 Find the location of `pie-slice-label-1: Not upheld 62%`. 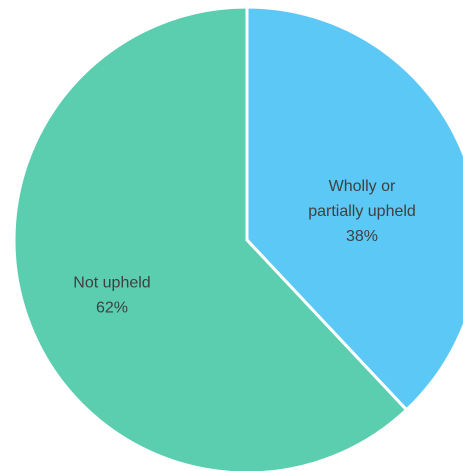

pie-slice-label-1: Not upheld 62% is located at coordinates (111, 296).